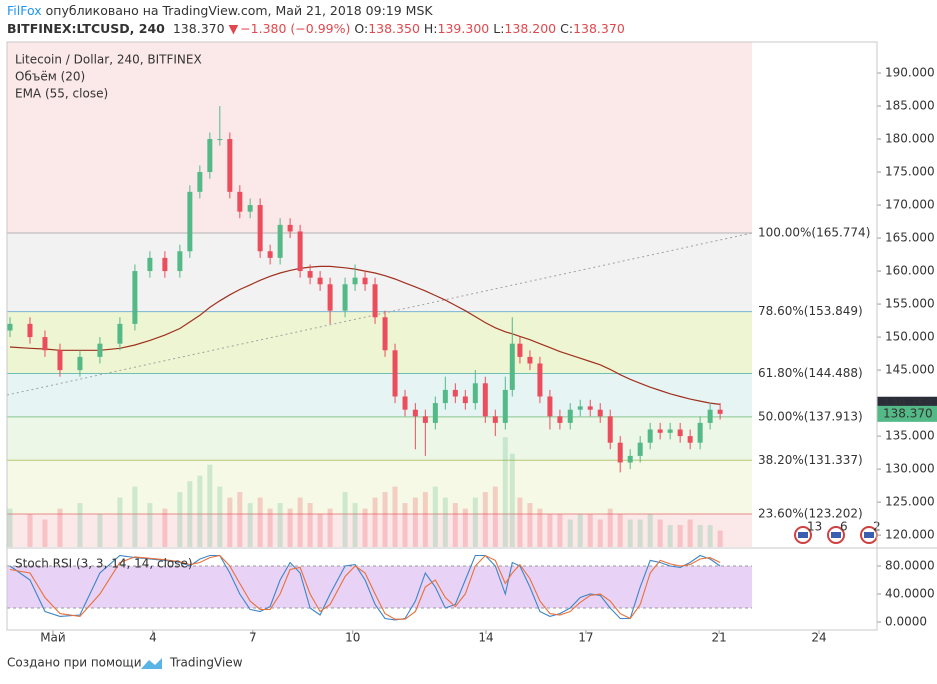 The image size is (937, 684). Describe the element at coordinates (361, 28) in the screenshot. I see `ohlc-label: O:` at that location.